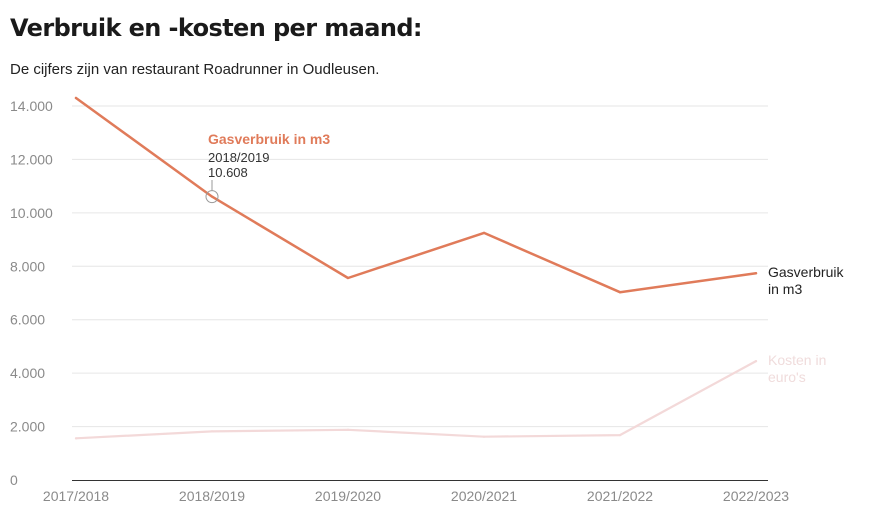 The image size is (874, 513). What do you see at coordinates (806, 324) in the screenshot?
I see `series-end-labels: Kosten in euro's Gasverbruik in m3` at bounding box center [806, 324].